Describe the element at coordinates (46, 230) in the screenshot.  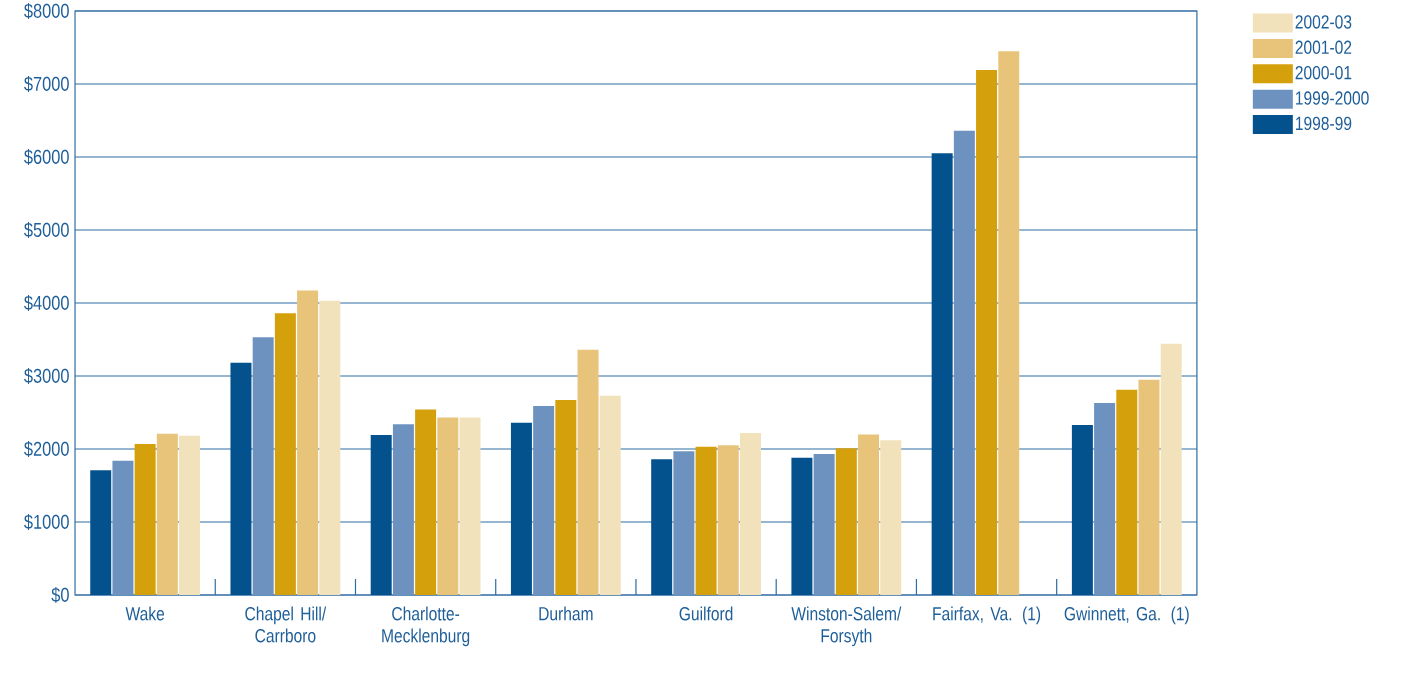
I see `y-tick-label: $5000` at that location.